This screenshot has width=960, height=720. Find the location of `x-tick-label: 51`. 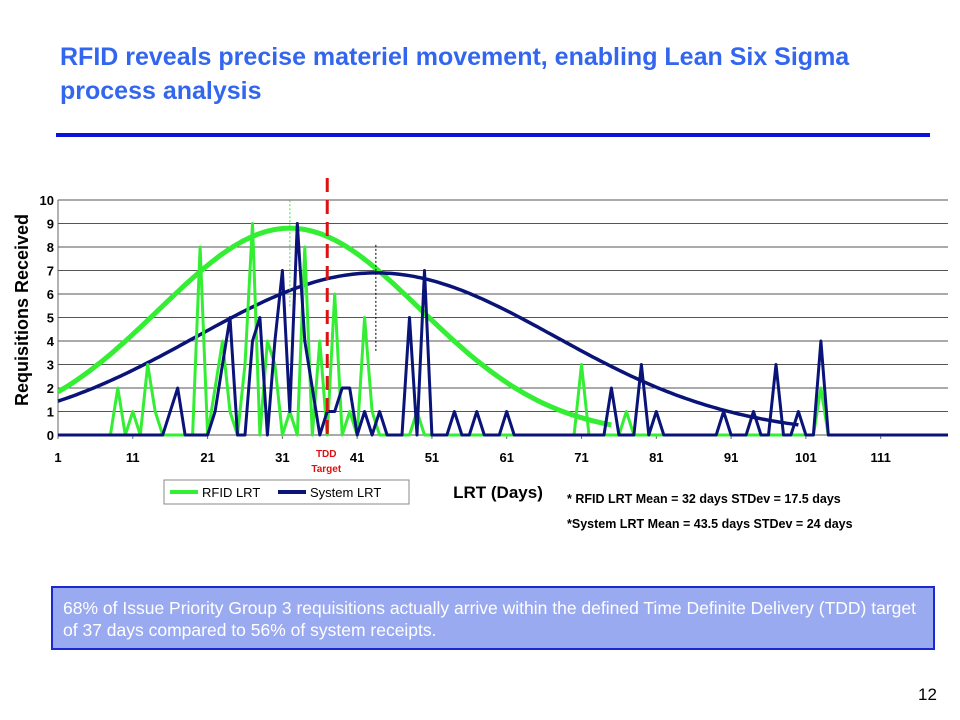

x-tick-label: 51 is located at coordinates (432, 457).